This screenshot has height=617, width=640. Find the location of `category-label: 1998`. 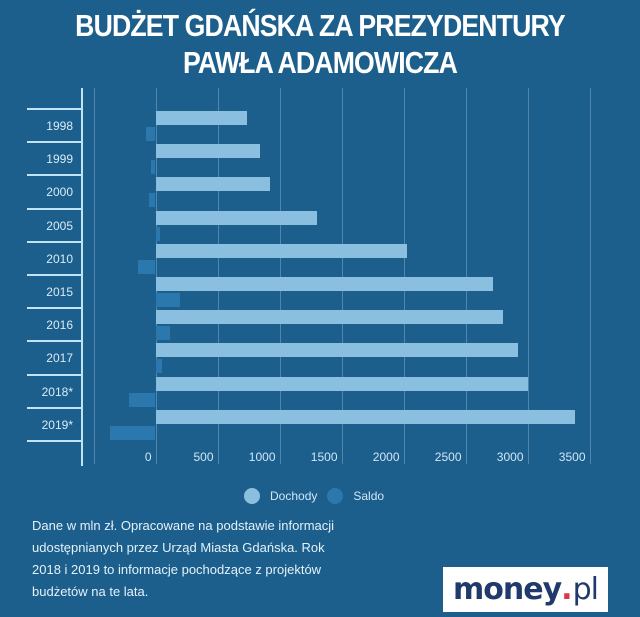

category-label: 1998 is located at coordinates (59, 126).